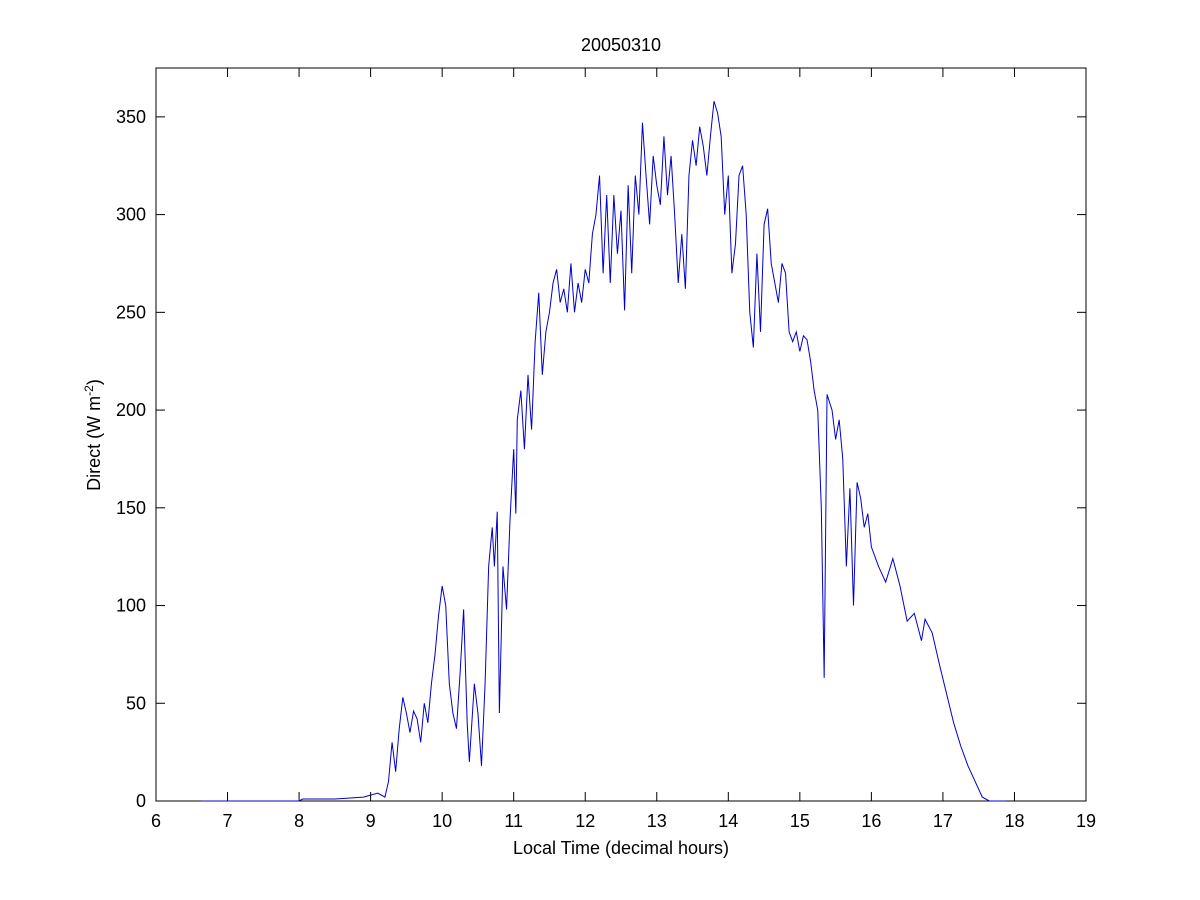 The width and height of the screenshot is (1200, 900). What do you see at coordinates (728, 821) in the screenshot?
I see `x-tick-label: 14` at bounding box center [728, 821].